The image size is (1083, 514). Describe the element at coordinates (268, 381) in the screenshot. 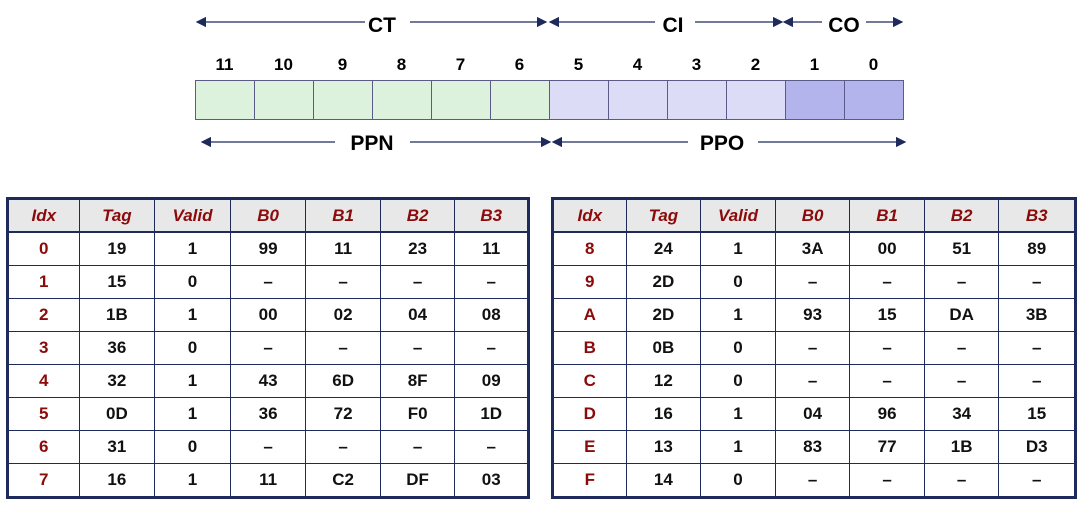

I see `table-row: 4 32 1 43 6D 8F 09` at that location.